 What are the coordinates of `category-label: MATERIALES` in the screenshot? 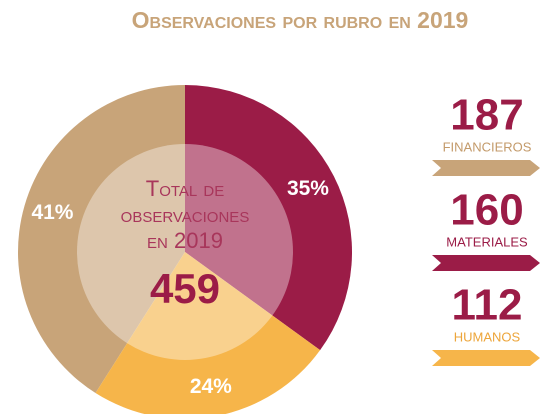 It's located at (487, 241).